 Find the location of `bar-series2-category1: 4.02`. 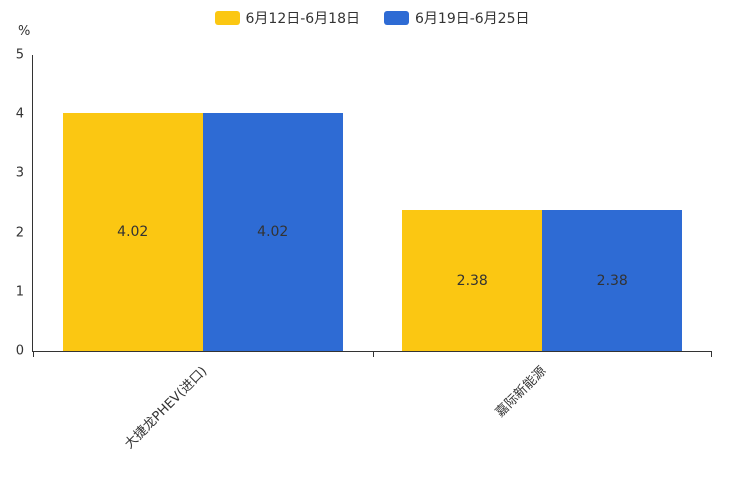

bar-series2-category1: 4.02 is located at coordinates (272, 232).